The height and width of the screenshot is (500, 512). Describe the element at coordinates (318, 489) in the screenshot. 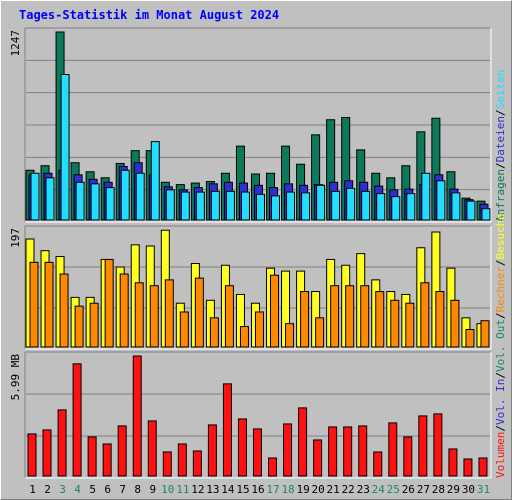

I see `x-tick-day-20: 20` at that location.